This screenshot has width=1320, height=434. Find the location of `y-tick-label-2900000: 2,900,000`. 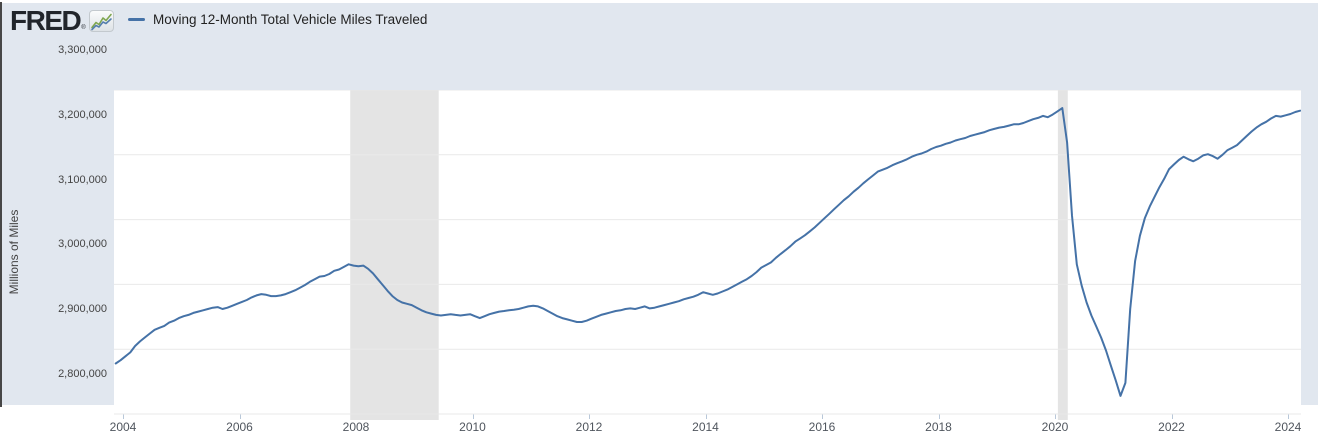

y-tick-label-2900000: 2,900,000 is located at coordinates (82, 309).